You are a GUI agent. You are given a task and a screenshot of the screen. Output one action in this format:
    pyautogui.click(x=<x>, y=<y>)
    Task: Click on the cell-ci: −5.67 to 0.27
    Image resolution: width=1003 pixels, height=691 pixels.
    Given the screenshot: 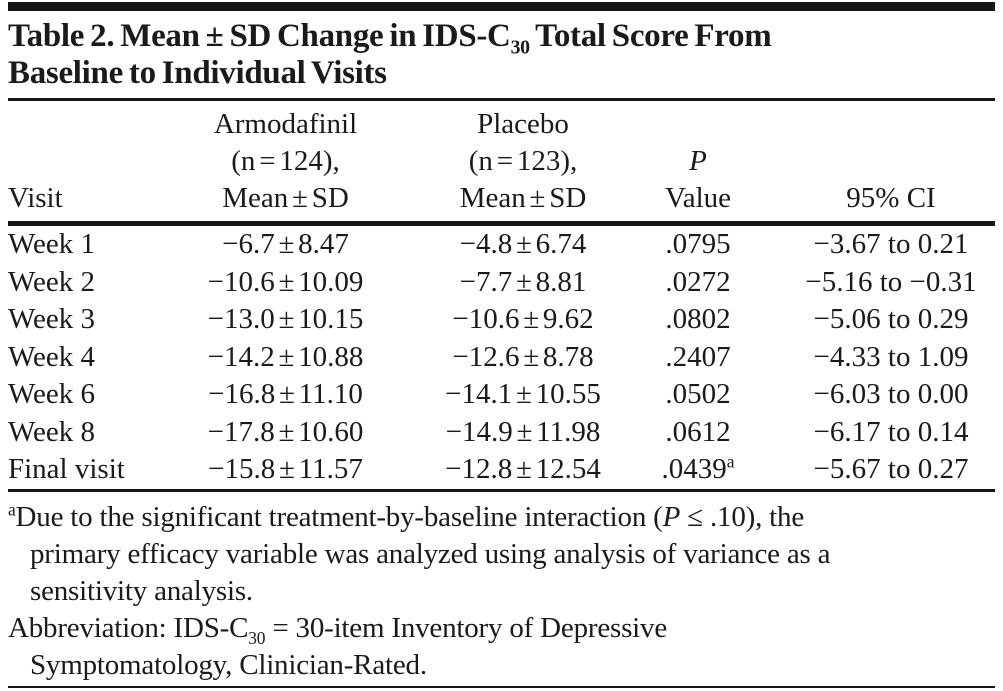 What is the action you would take?
    pyautogui.click(x=891, y=469)
    